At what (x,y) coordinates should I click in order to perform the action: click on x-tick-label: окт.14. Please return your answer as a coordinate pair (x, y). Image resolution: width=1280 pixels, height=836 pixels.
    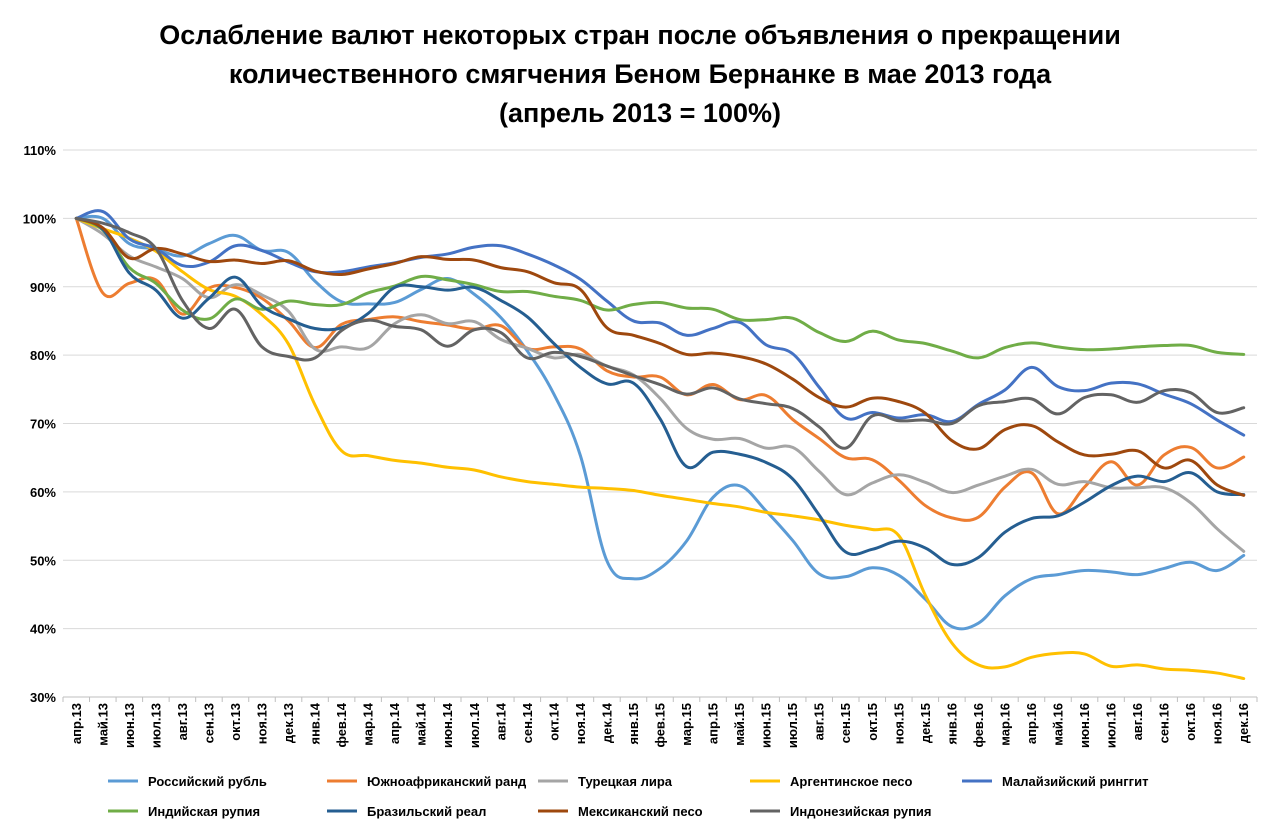
    Looking at the image, I should click on (553, 721).